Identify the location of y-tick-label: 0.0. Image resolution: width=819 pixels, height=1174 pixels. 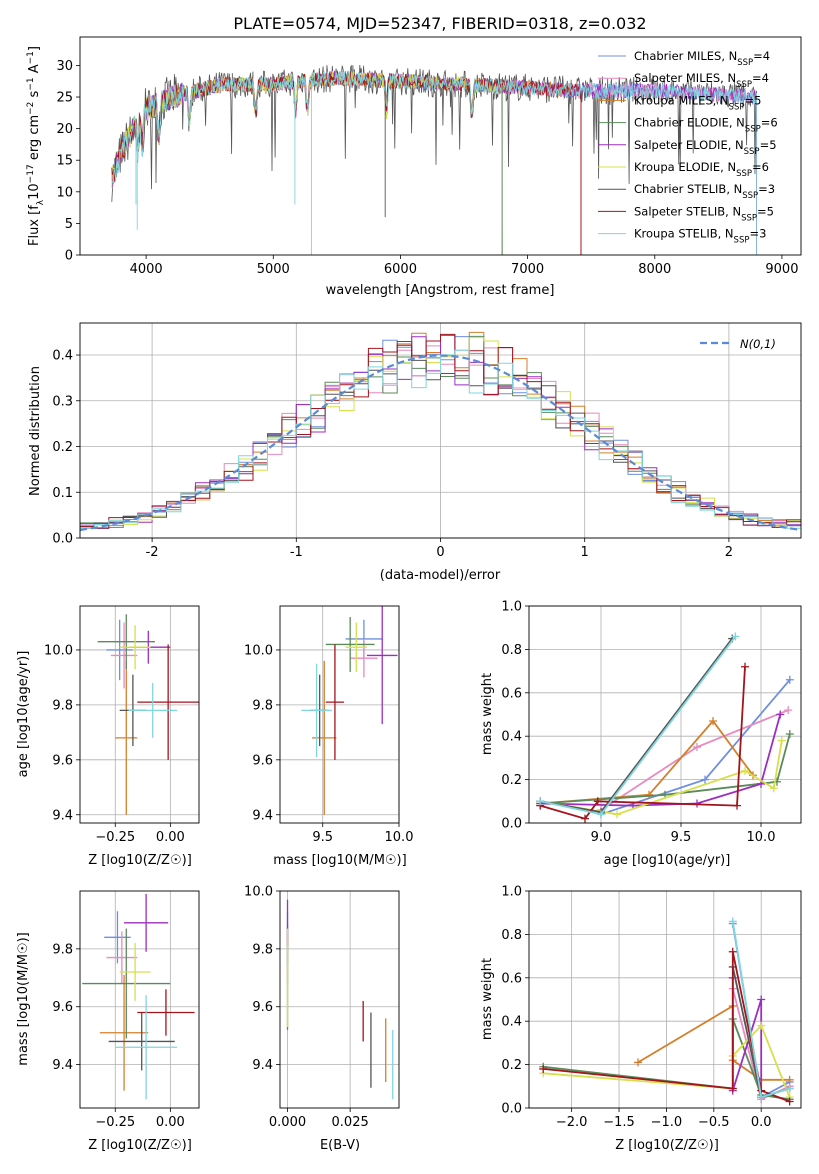
(62, 539).